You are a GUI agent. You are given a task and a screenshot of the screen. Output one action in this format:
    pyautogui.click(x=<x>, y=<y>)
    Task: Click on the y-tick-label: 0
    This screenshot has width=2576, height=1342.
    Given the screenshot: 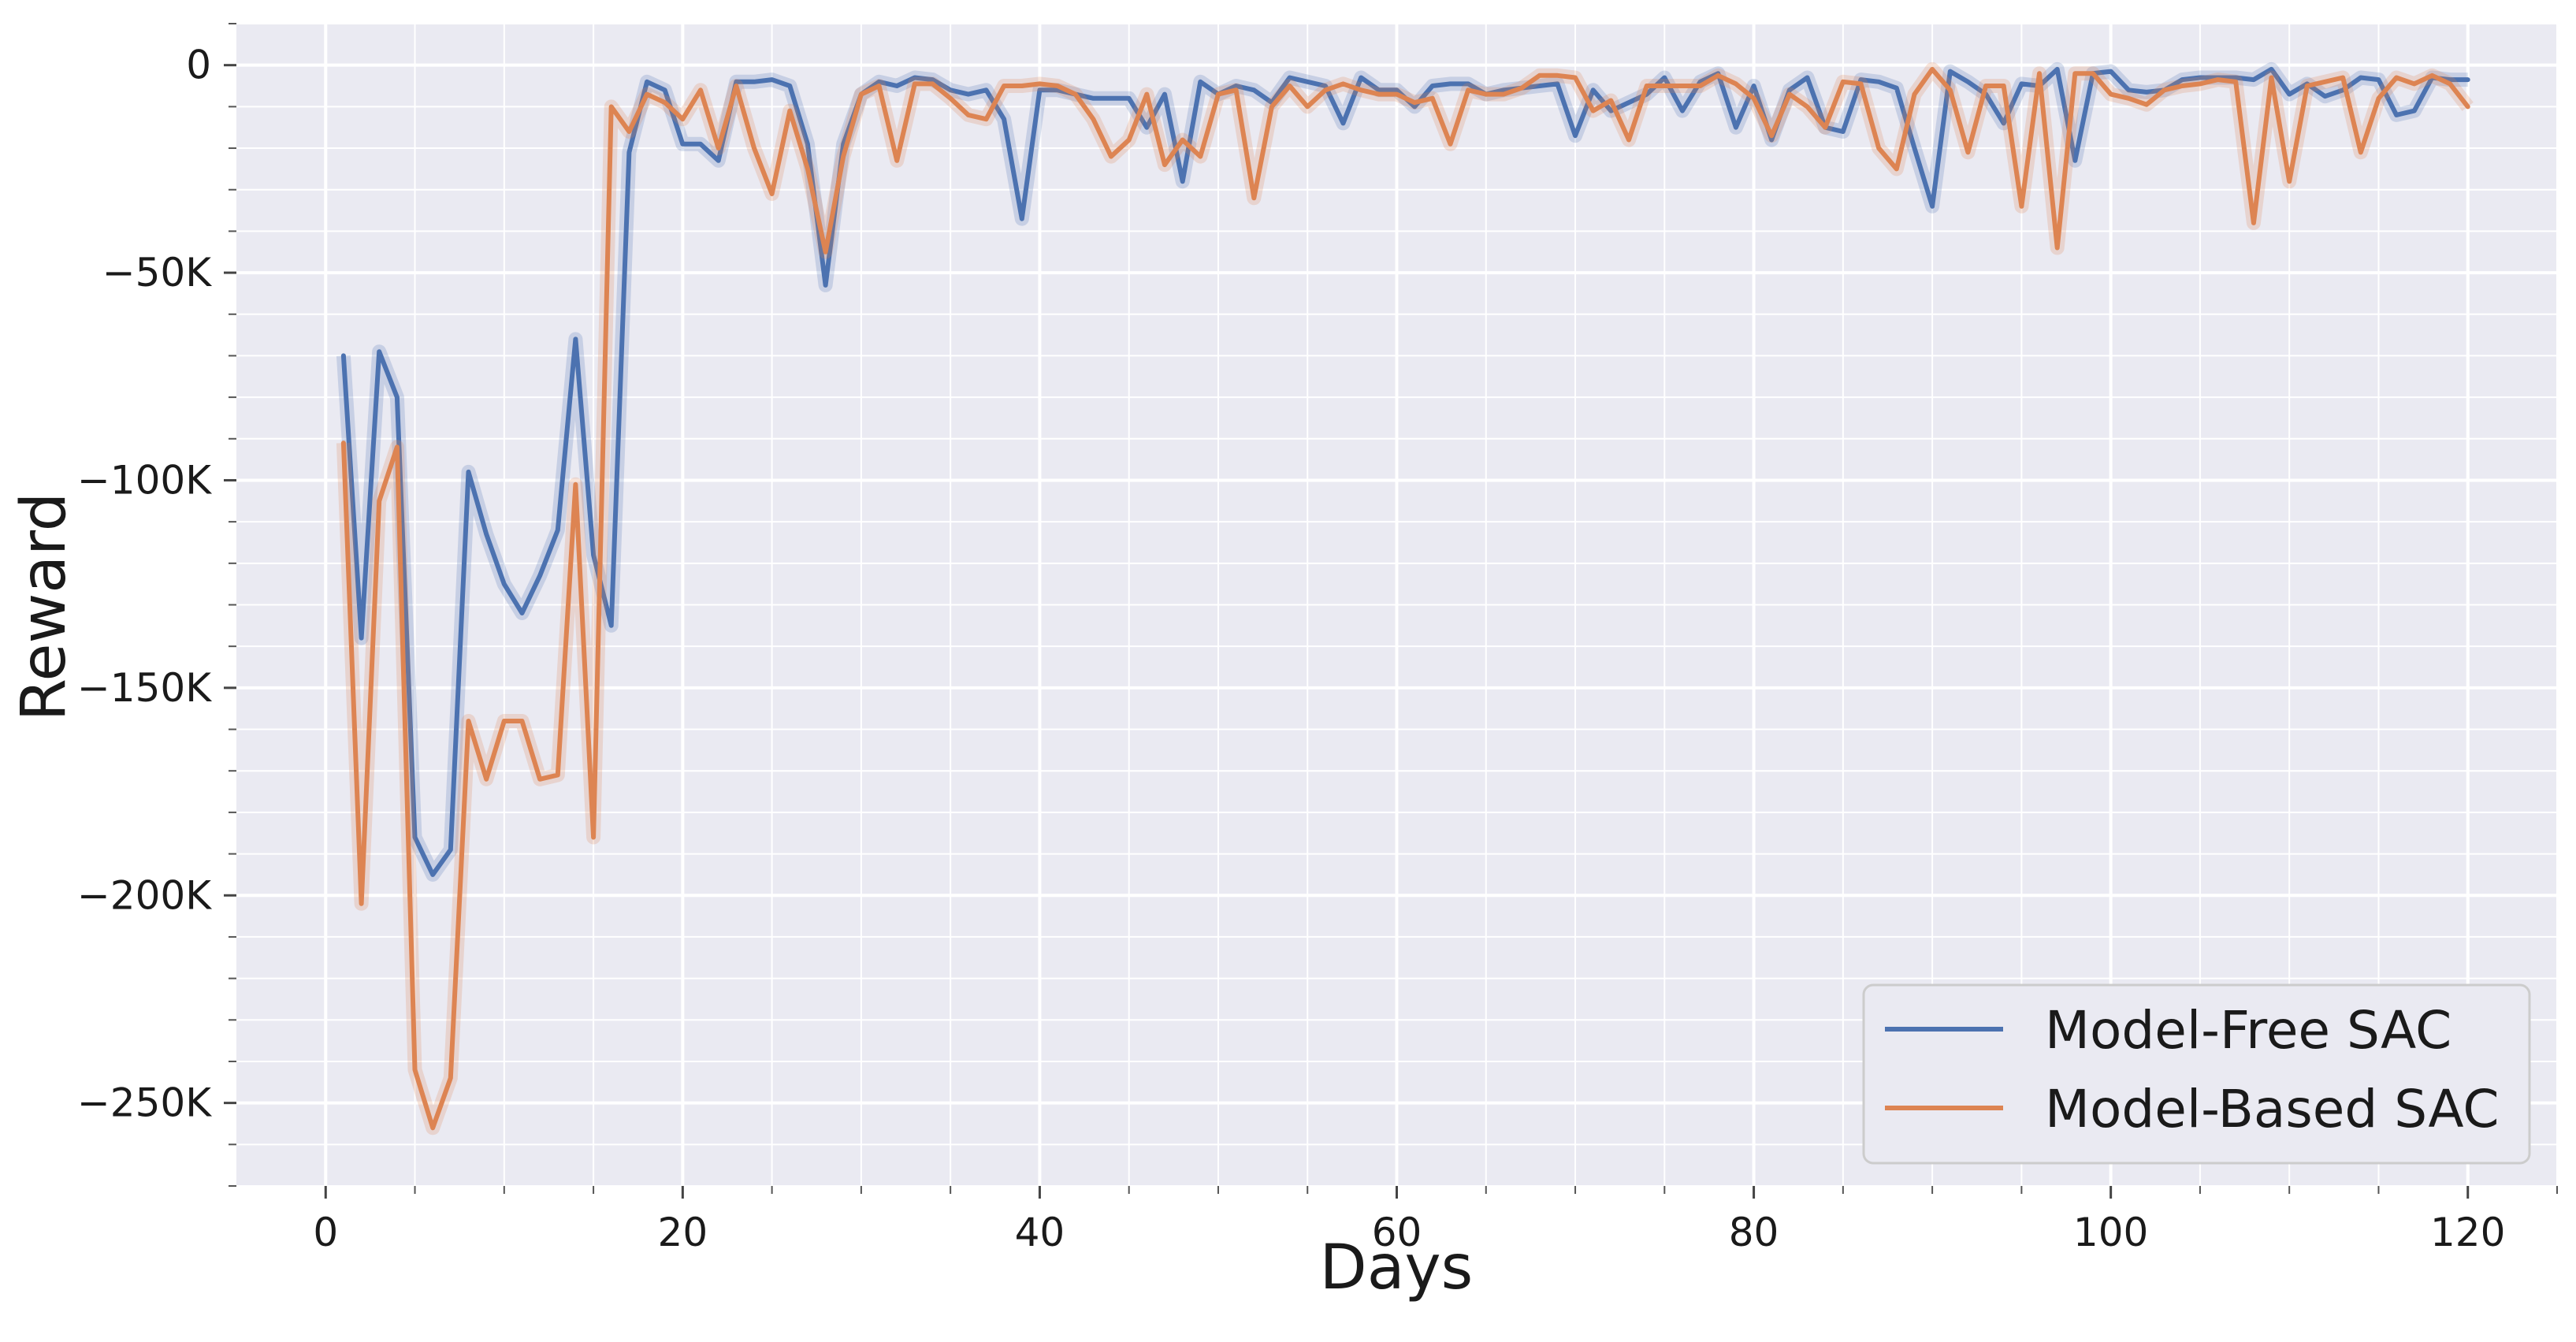 What is the action you would take?
    pyautogui.click(x=198, y=65)
    